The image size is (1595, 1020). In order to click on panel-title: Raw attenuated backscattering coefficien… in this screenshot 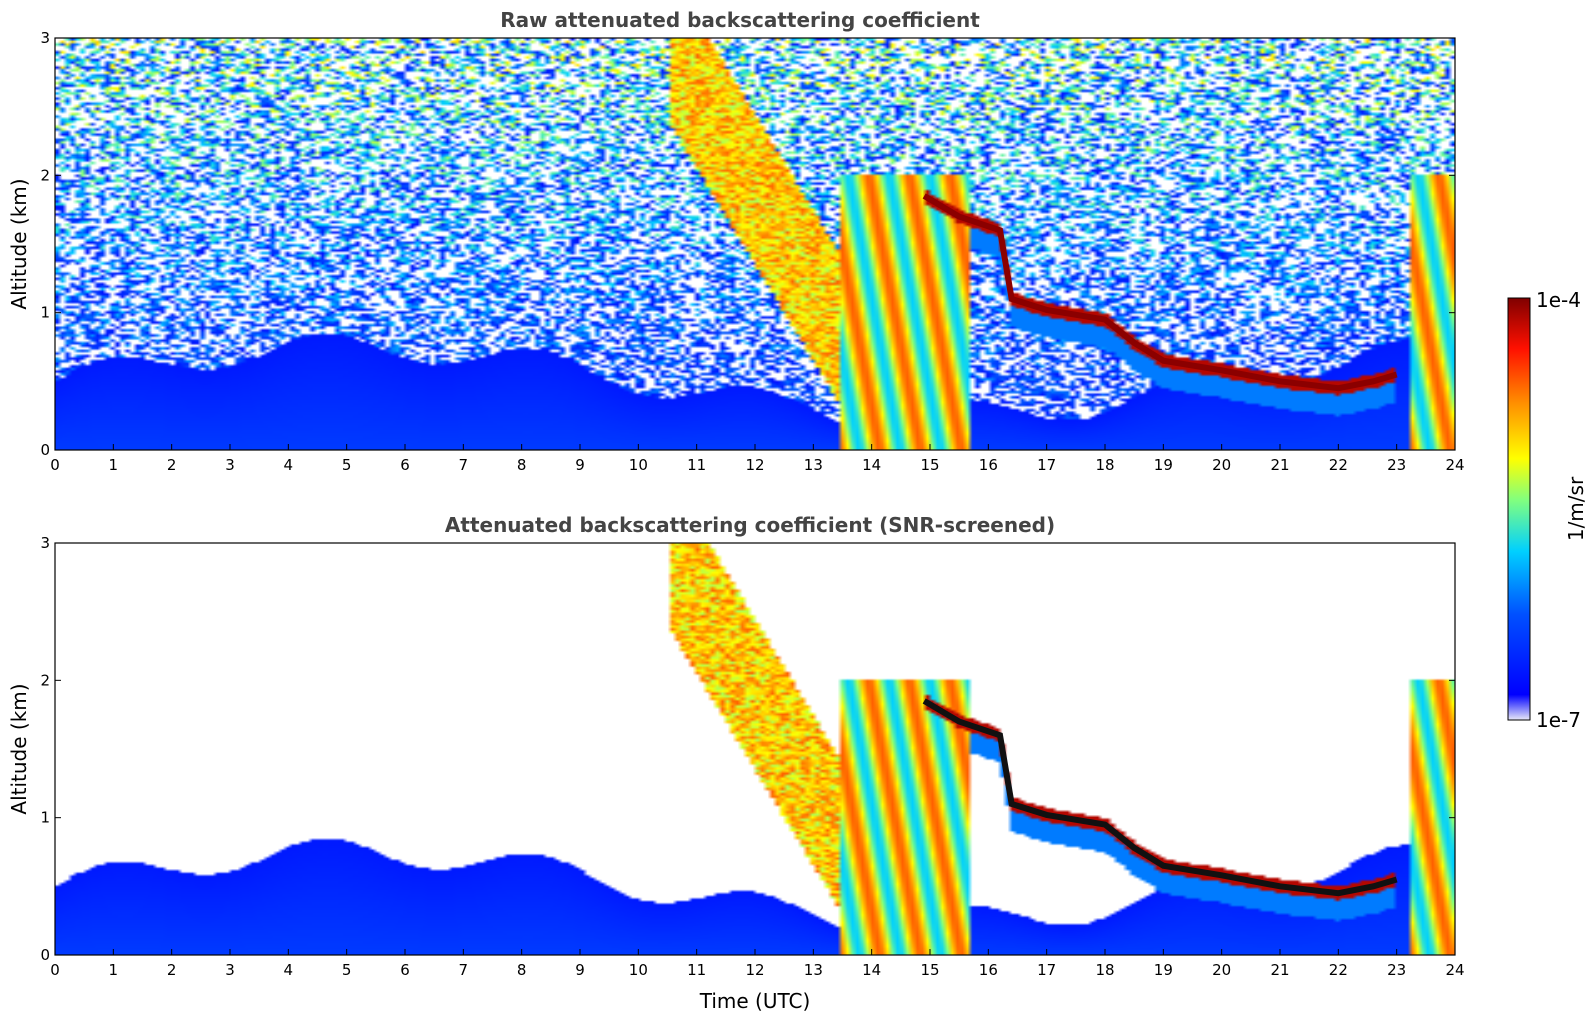, I will do `click(740, 20)`.